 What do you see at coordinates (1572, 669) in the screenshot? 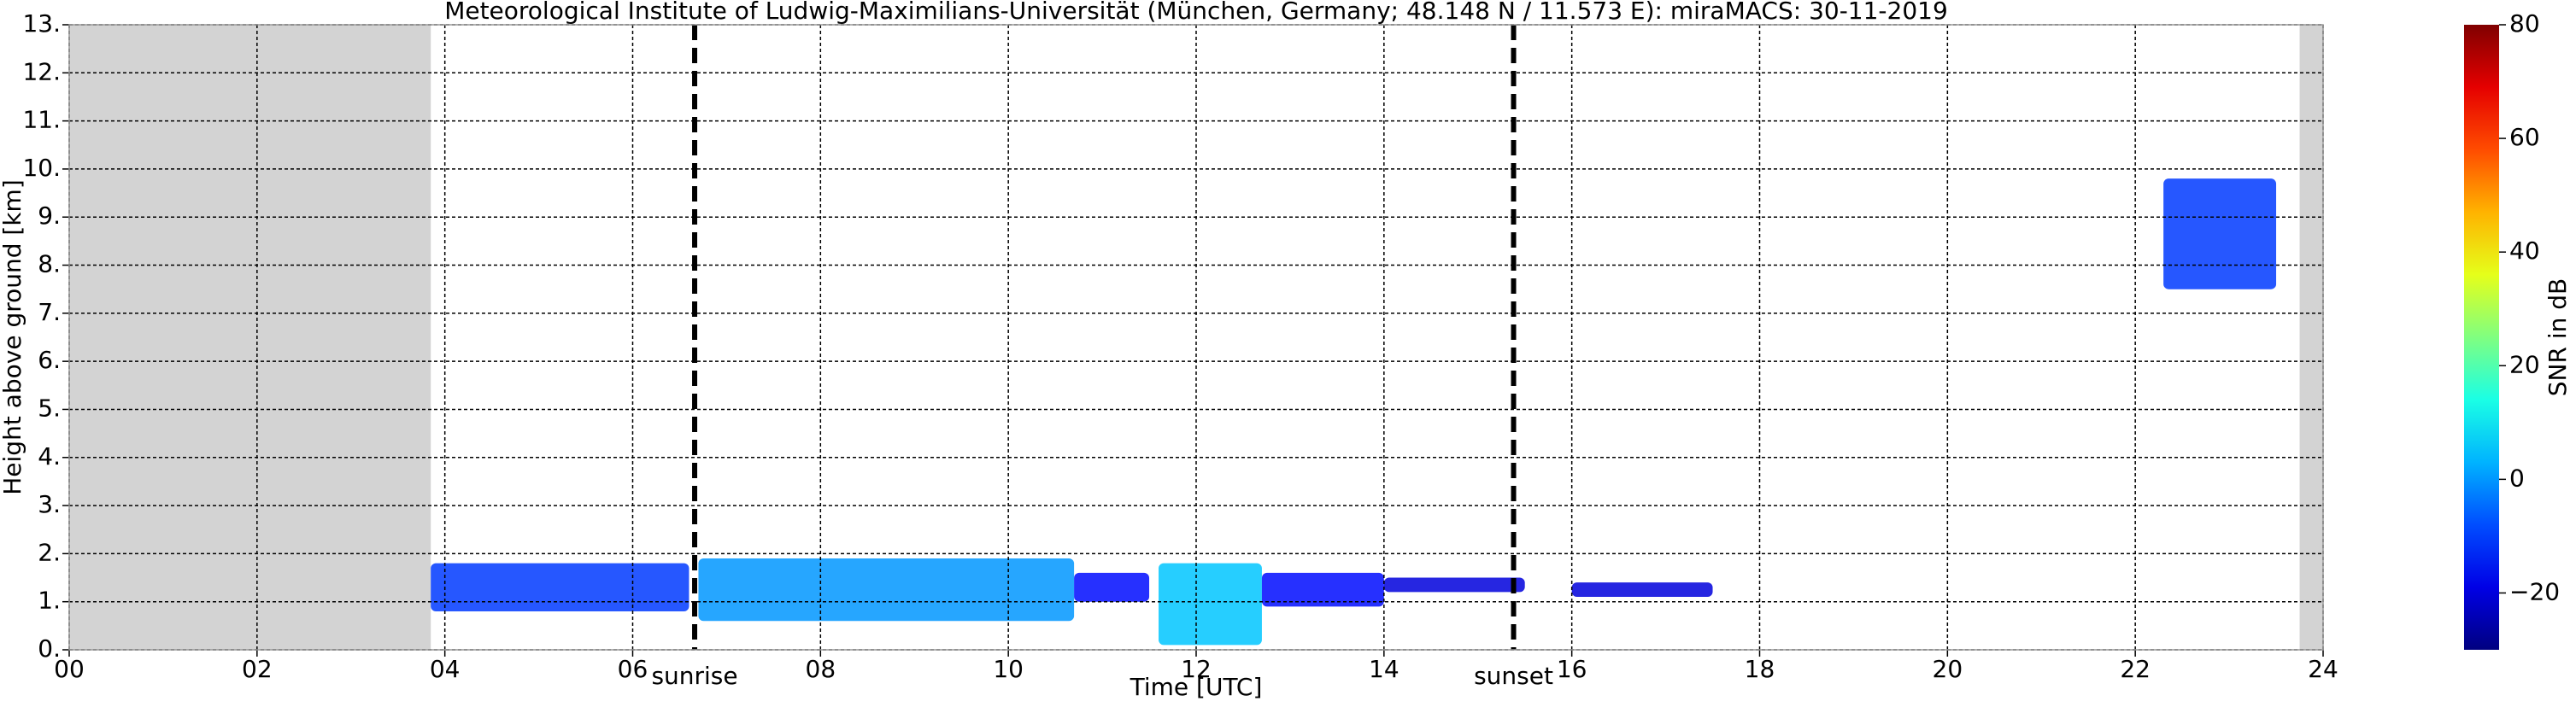
I see `x-tick-label: 16` at bounding box center [1572, 669].